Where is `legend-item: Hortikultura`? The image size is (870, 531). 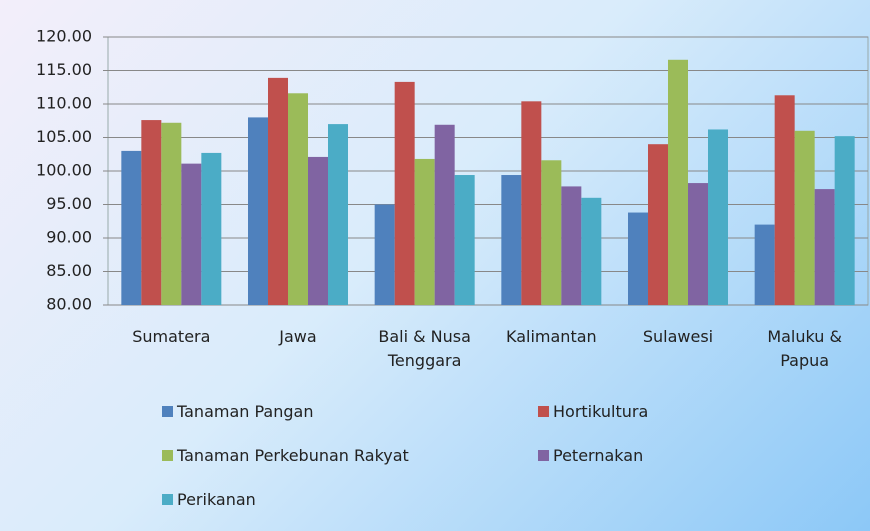 legend-item: Hortikultura is located at coordinates (593, 411).